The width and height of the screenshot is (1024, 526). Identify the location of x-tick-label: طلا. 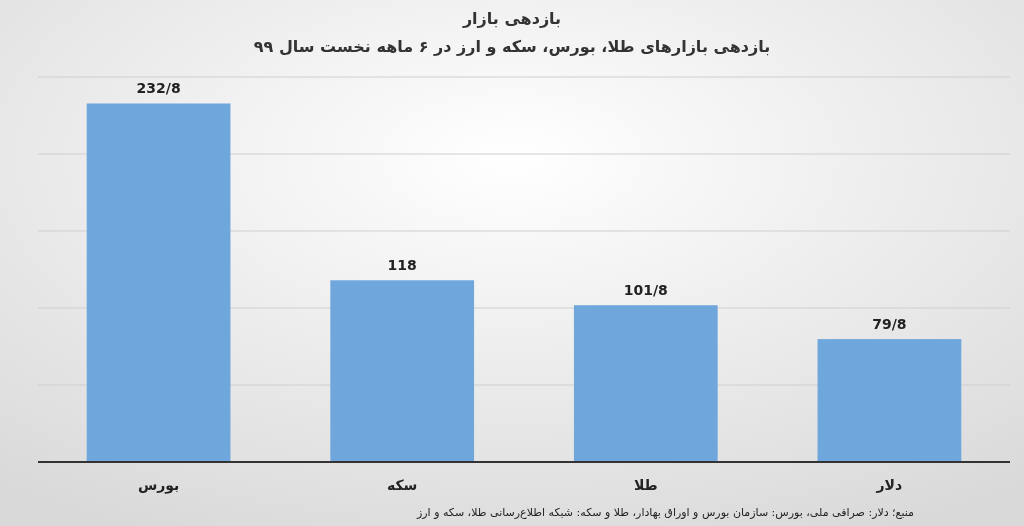
(645, 485).